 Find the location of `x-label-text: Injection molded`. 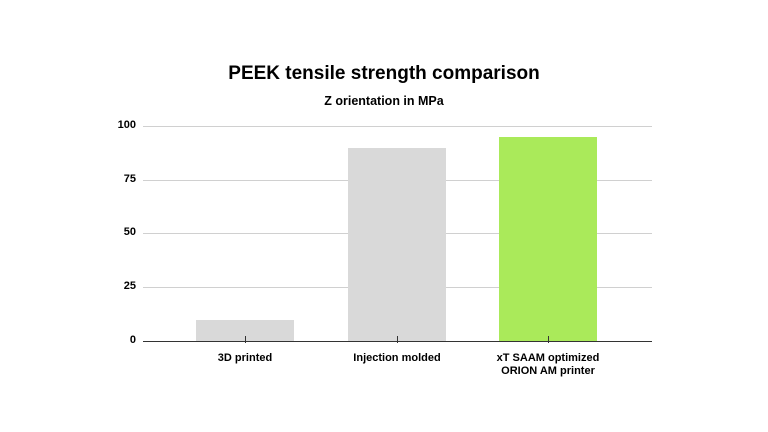

x-label-text: Injection molded is located at coordinates (397, 358).